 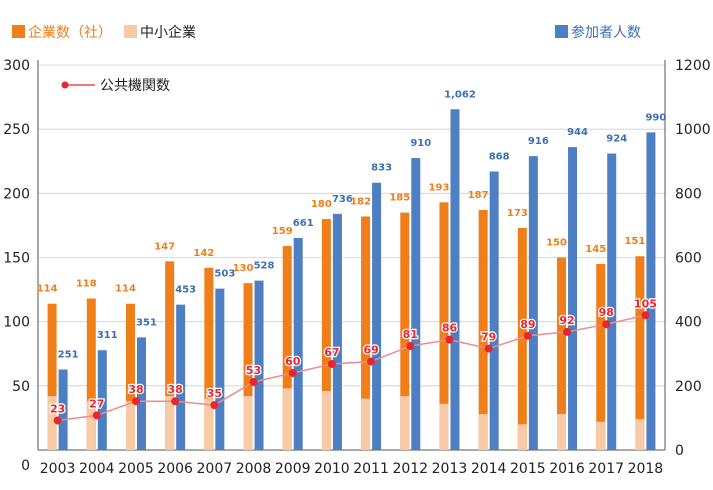 I want to click on label-participants: 916, so click(x=538, y=141).